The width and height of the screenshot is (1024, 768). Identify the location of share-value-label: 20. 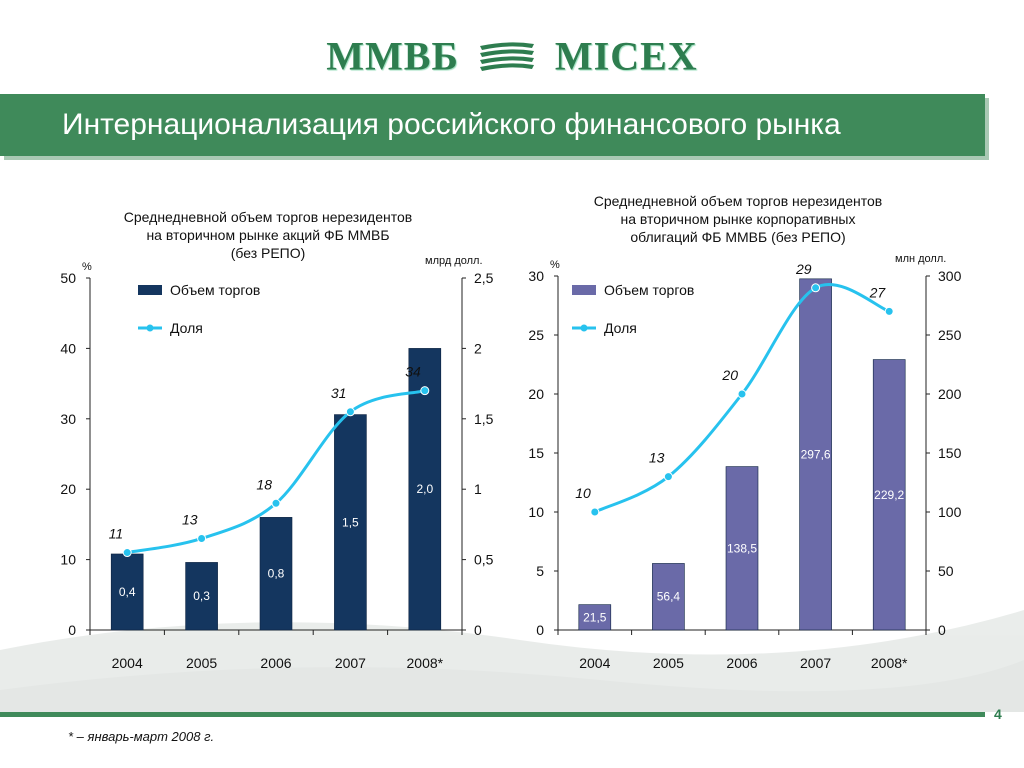
(729, 375).